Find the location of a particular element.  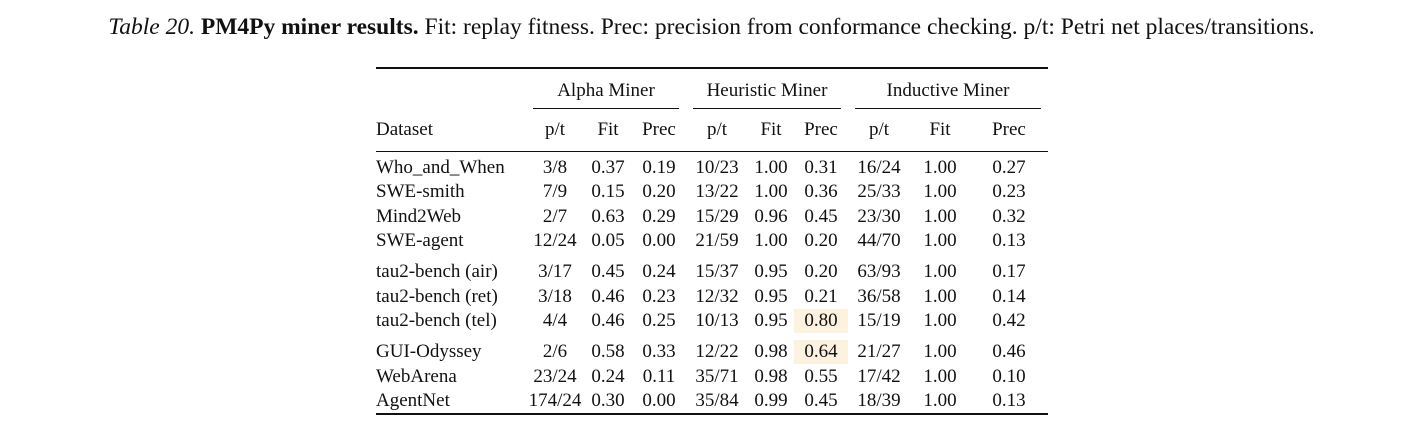

cell: 2/6 is located at coordinates (555, 352).